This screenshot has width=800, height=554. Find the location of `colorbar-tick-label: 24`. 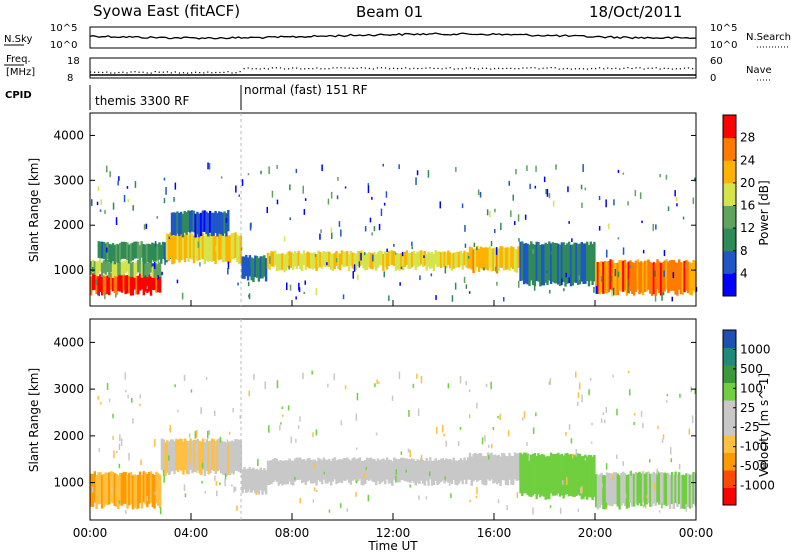

colorbar-tick-label: 24 is located at coordinates (747, 160).